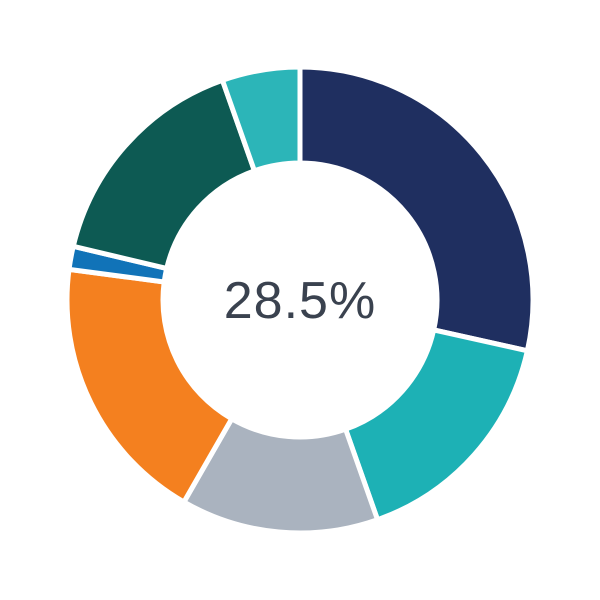 The height and width of the screenshot is (600, 600). What do you see at coordinates (261, 119) in the screenshot?
I see `donut-segment-light-teal` at bounding box center [261, 119].